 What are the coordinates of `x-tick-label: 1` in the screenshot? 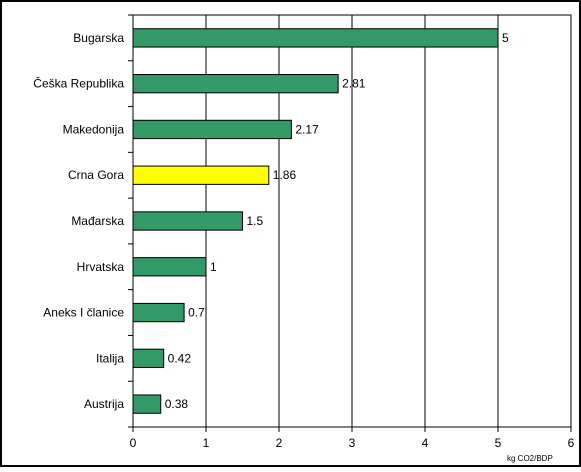 It's located at (206, 443).